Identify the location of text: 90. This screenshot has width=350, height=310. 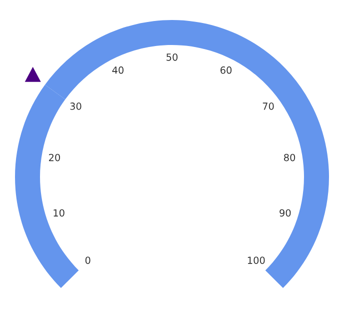
(285, 213).